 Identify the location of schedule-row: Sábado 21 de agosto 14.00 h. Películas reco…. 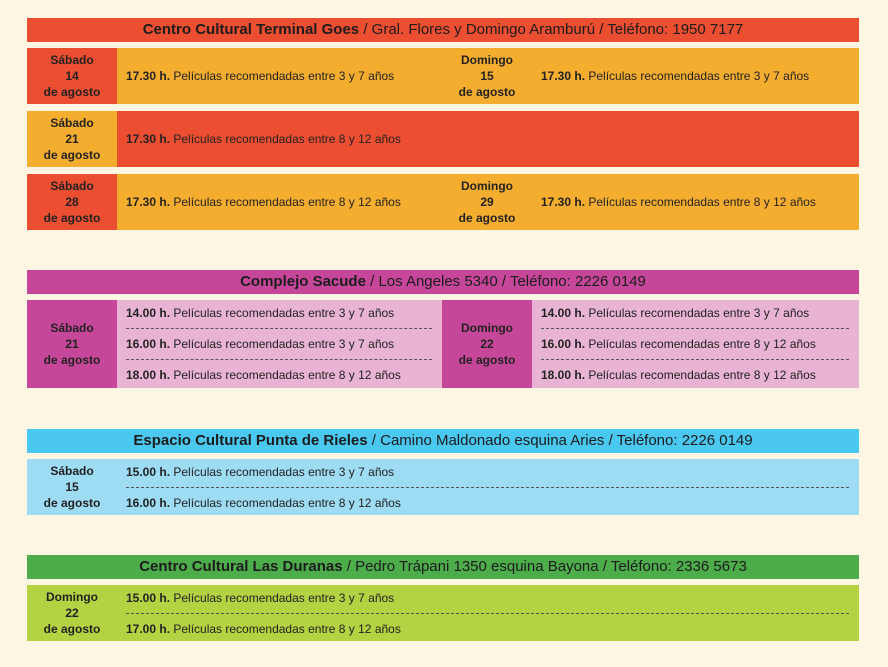
(443, 344).